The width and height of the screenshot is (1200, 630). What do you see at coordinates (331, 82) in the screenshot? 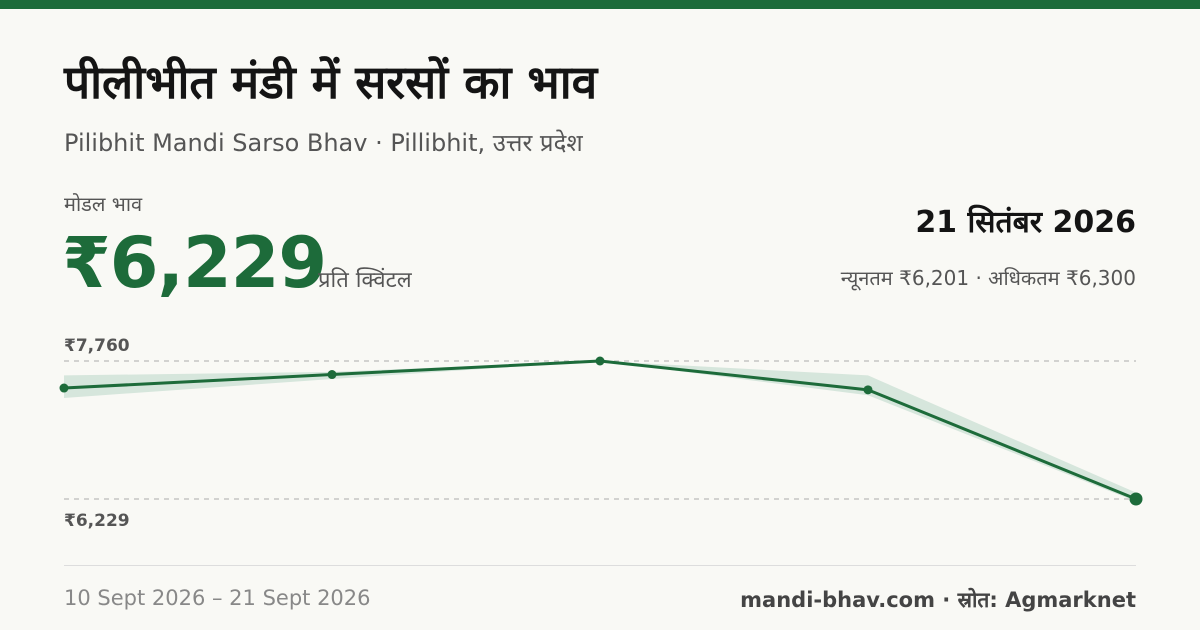
I see `page-title: पीलीभीत मंडी में सरसों का भाव` at bounding box center [331, 82].